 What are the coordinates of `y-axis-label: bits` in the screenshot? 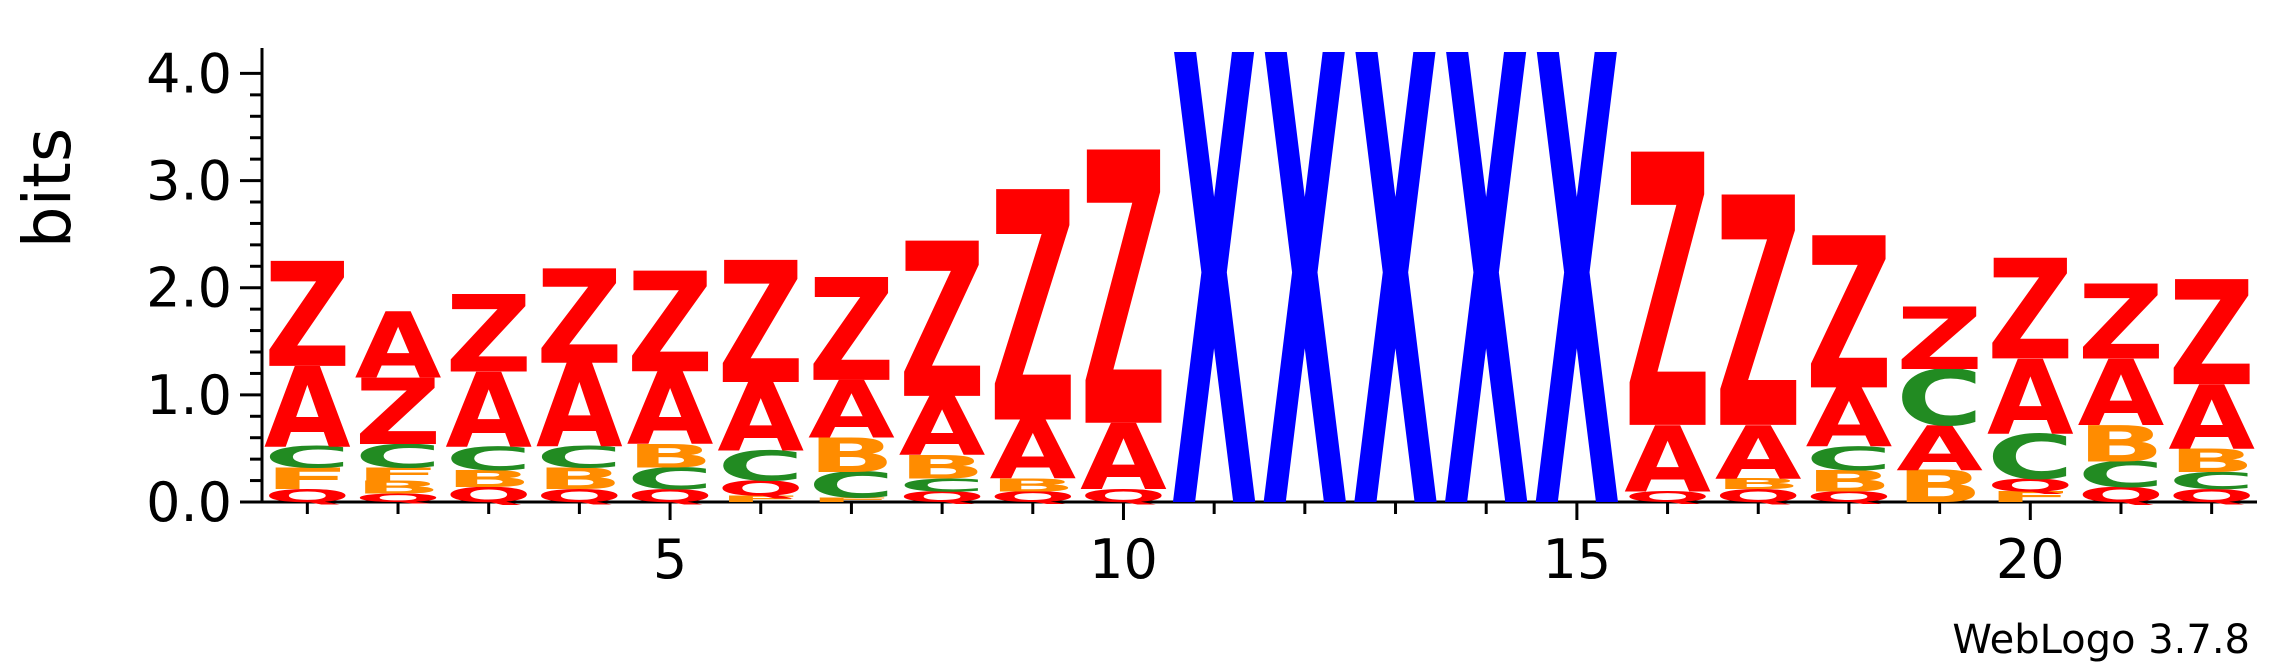 It's located at (47, 188).